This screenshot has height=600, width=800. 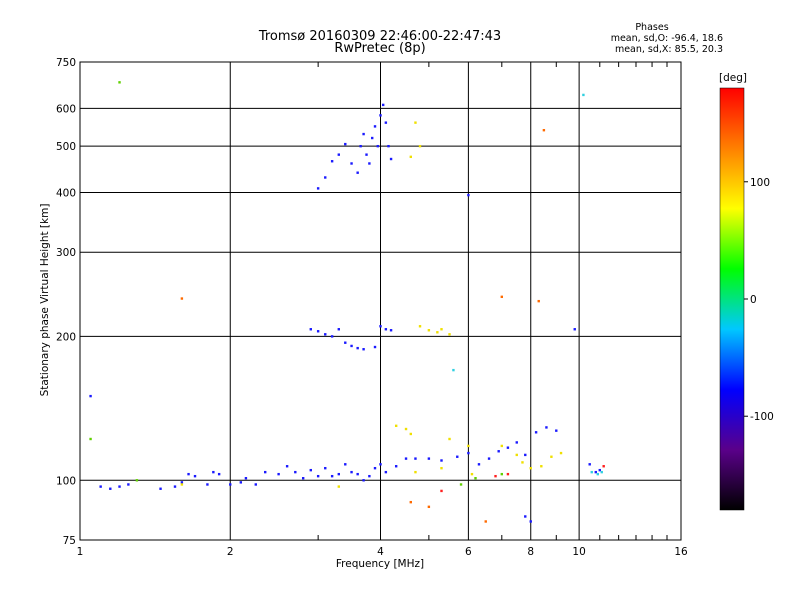 What do you see at coordinates (80, 552) in the screenshot?
I see `x-tick-label: 1` at bounding box center [80, 552].